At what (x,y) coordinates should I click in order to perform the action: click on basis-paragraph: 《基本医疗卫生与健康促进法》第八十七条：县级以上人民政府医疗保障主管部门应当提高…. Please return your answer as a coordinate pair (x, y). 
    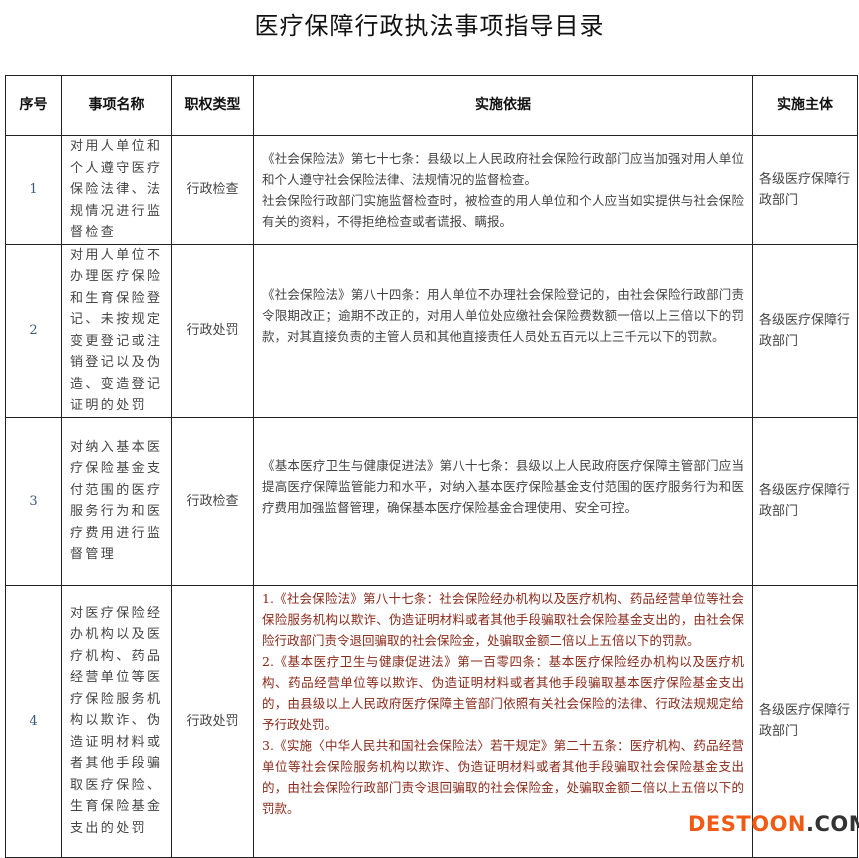
    Looking at the image, I should click on (503, 486).